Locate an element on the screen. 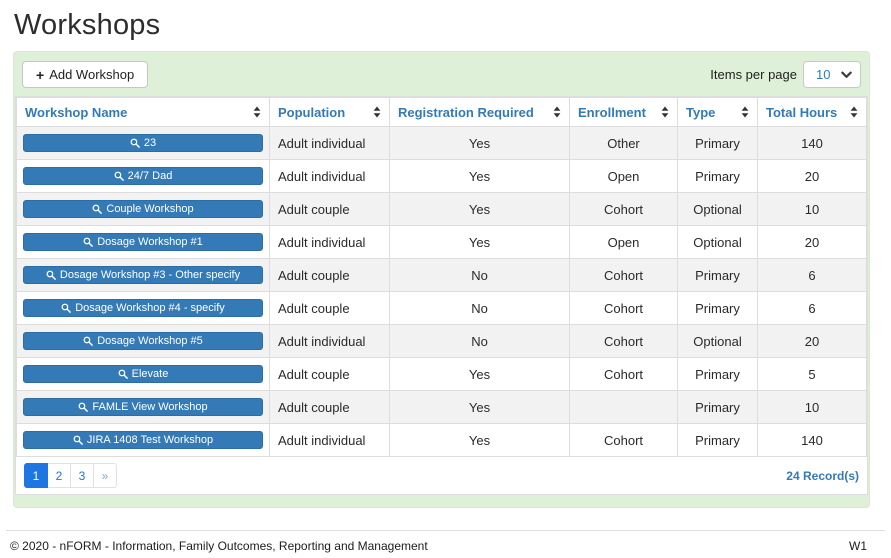 This screenshot has width=891, height=558. workshop-name-button: FAMLE View Workshop is located at coordinates (143, 407).